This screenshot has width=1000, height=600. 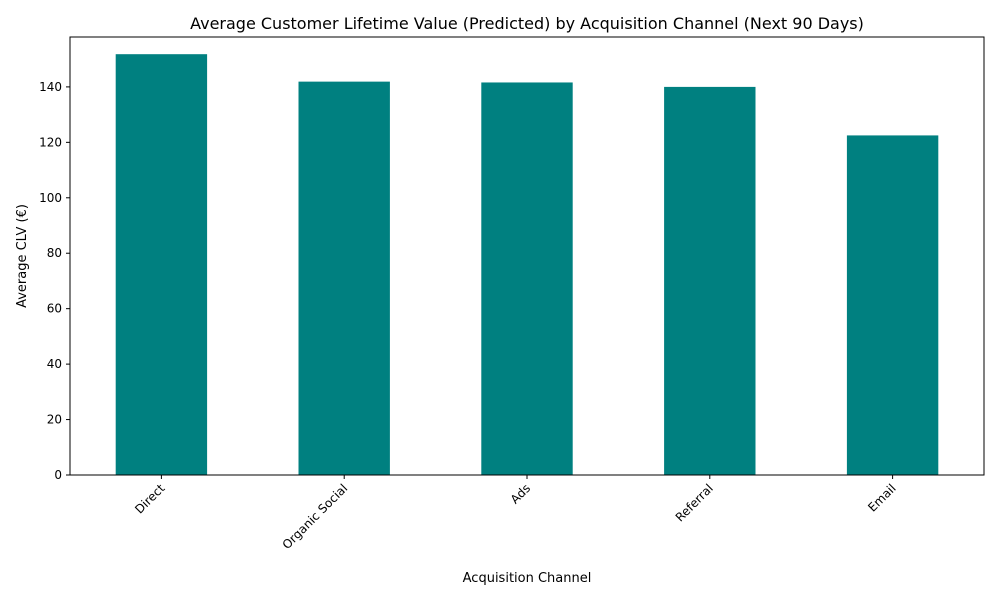 I want to click on y-axis-label: Average CLV (€), so click(x=22, y=256).